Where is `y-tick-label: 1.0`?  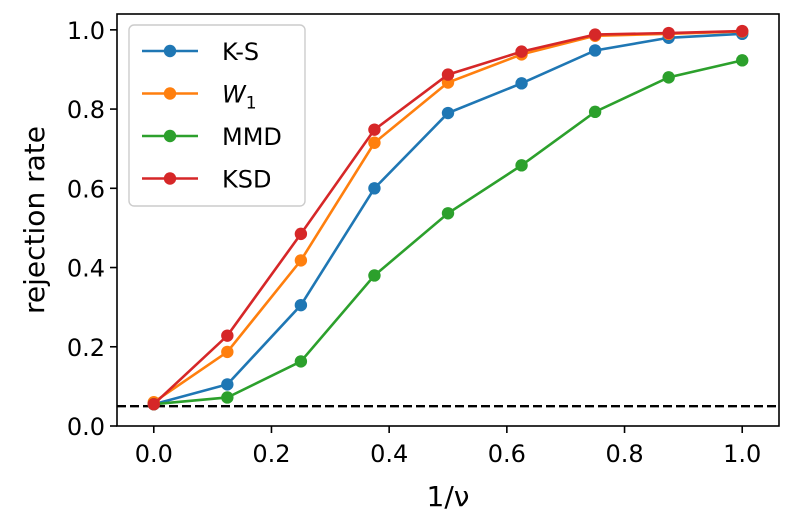 y-tick-label: 1.0 is located at coordinates (86, 31).